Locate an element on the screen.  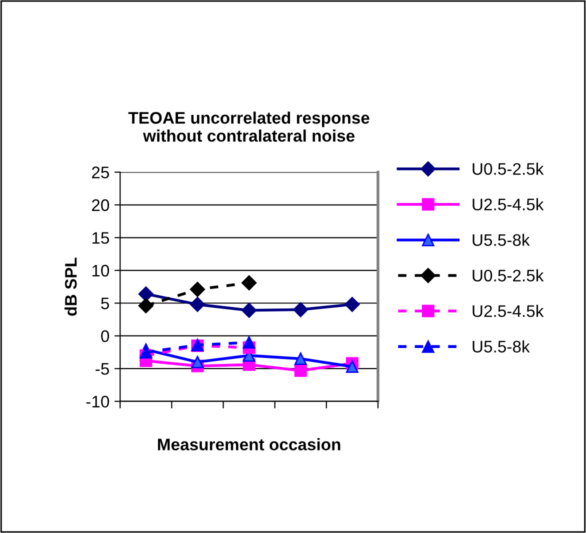
y-tick-label: 0 is located at coordinates (105, 336).